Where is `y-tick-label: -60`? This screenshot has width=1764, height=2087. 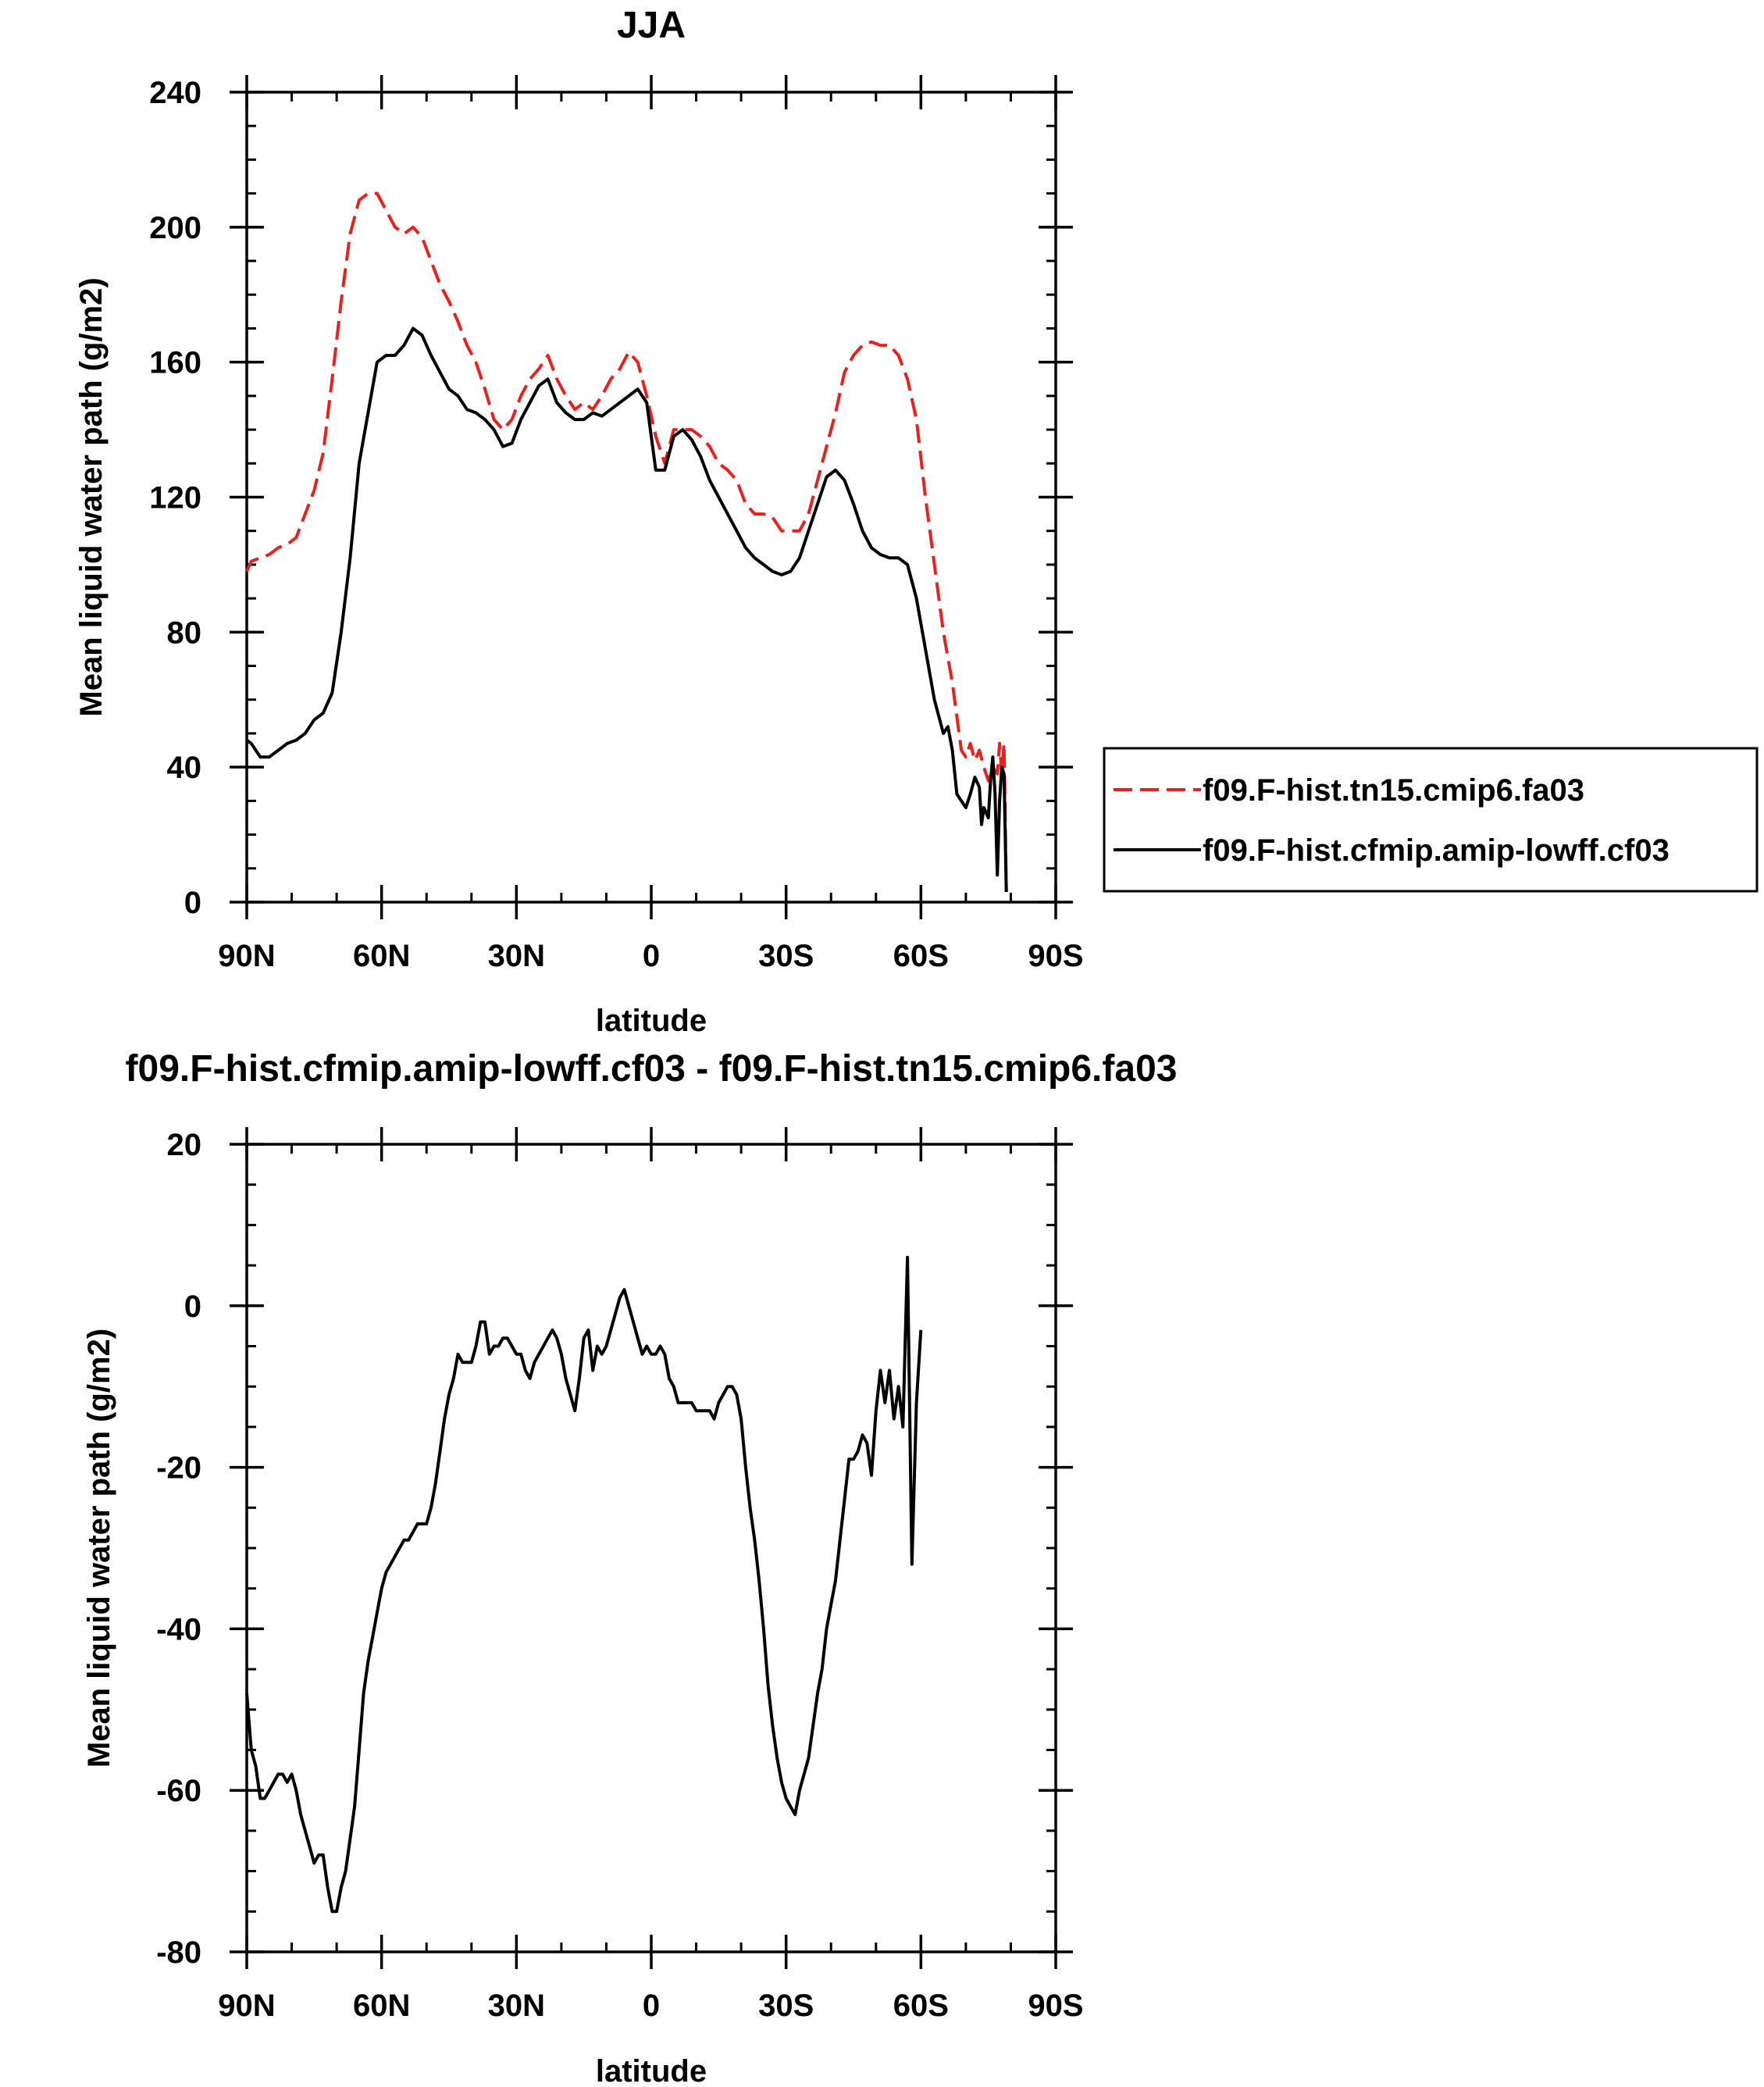 y-tick-label: -60 is located at coordinates (178, 1791).